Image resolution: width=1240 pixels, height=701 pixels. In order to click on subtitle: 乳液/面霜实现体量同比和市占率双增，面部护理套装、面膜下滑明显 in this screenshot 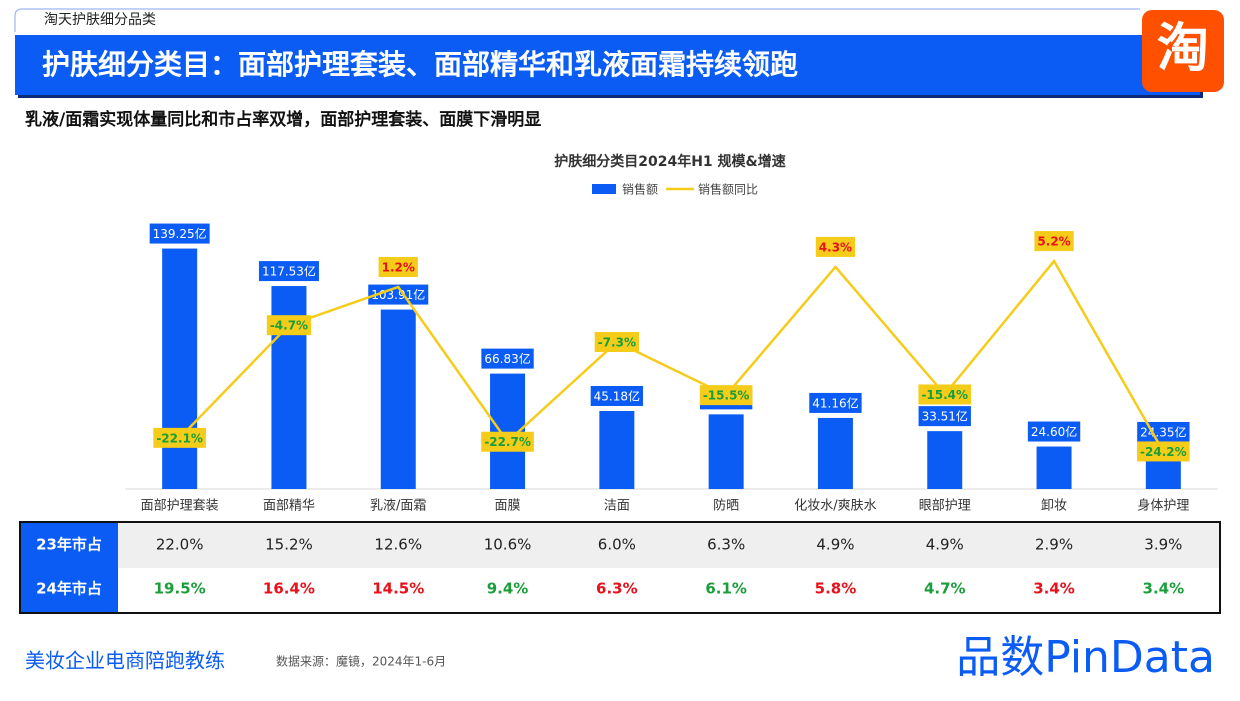, I will do `click(283, 119)`.